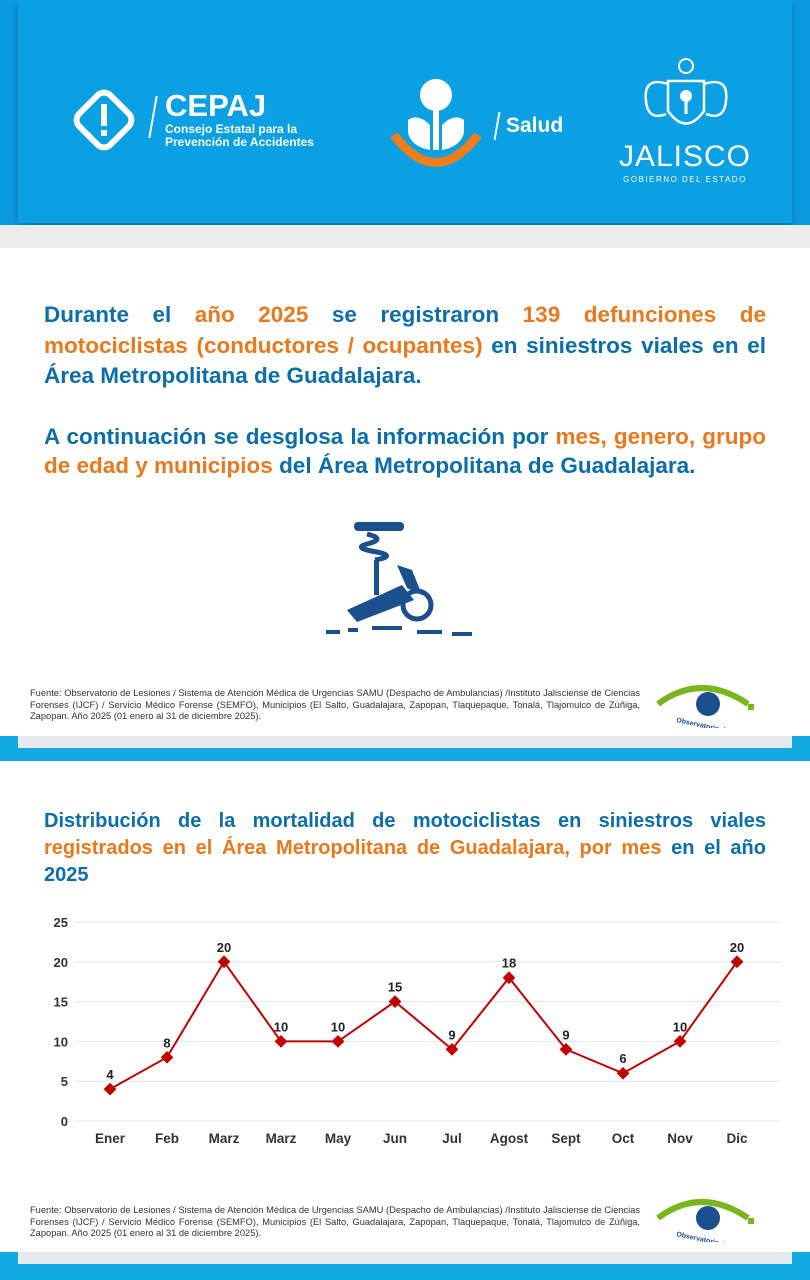  I want to click on y-tick-label: 15, so click(61, 1002).